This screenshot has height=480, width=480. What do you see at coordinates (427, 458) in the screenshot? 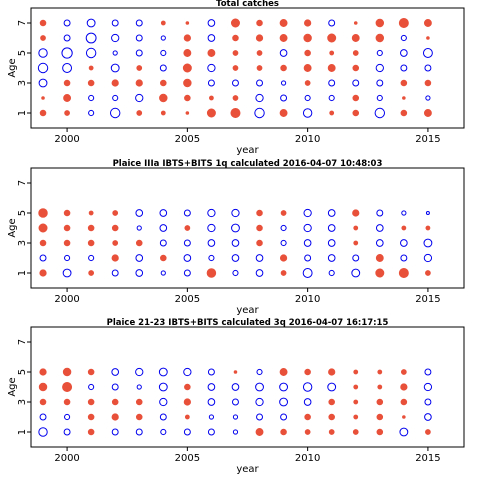
I see `x-tick-label: 2015` at bounding box center [427, 458].